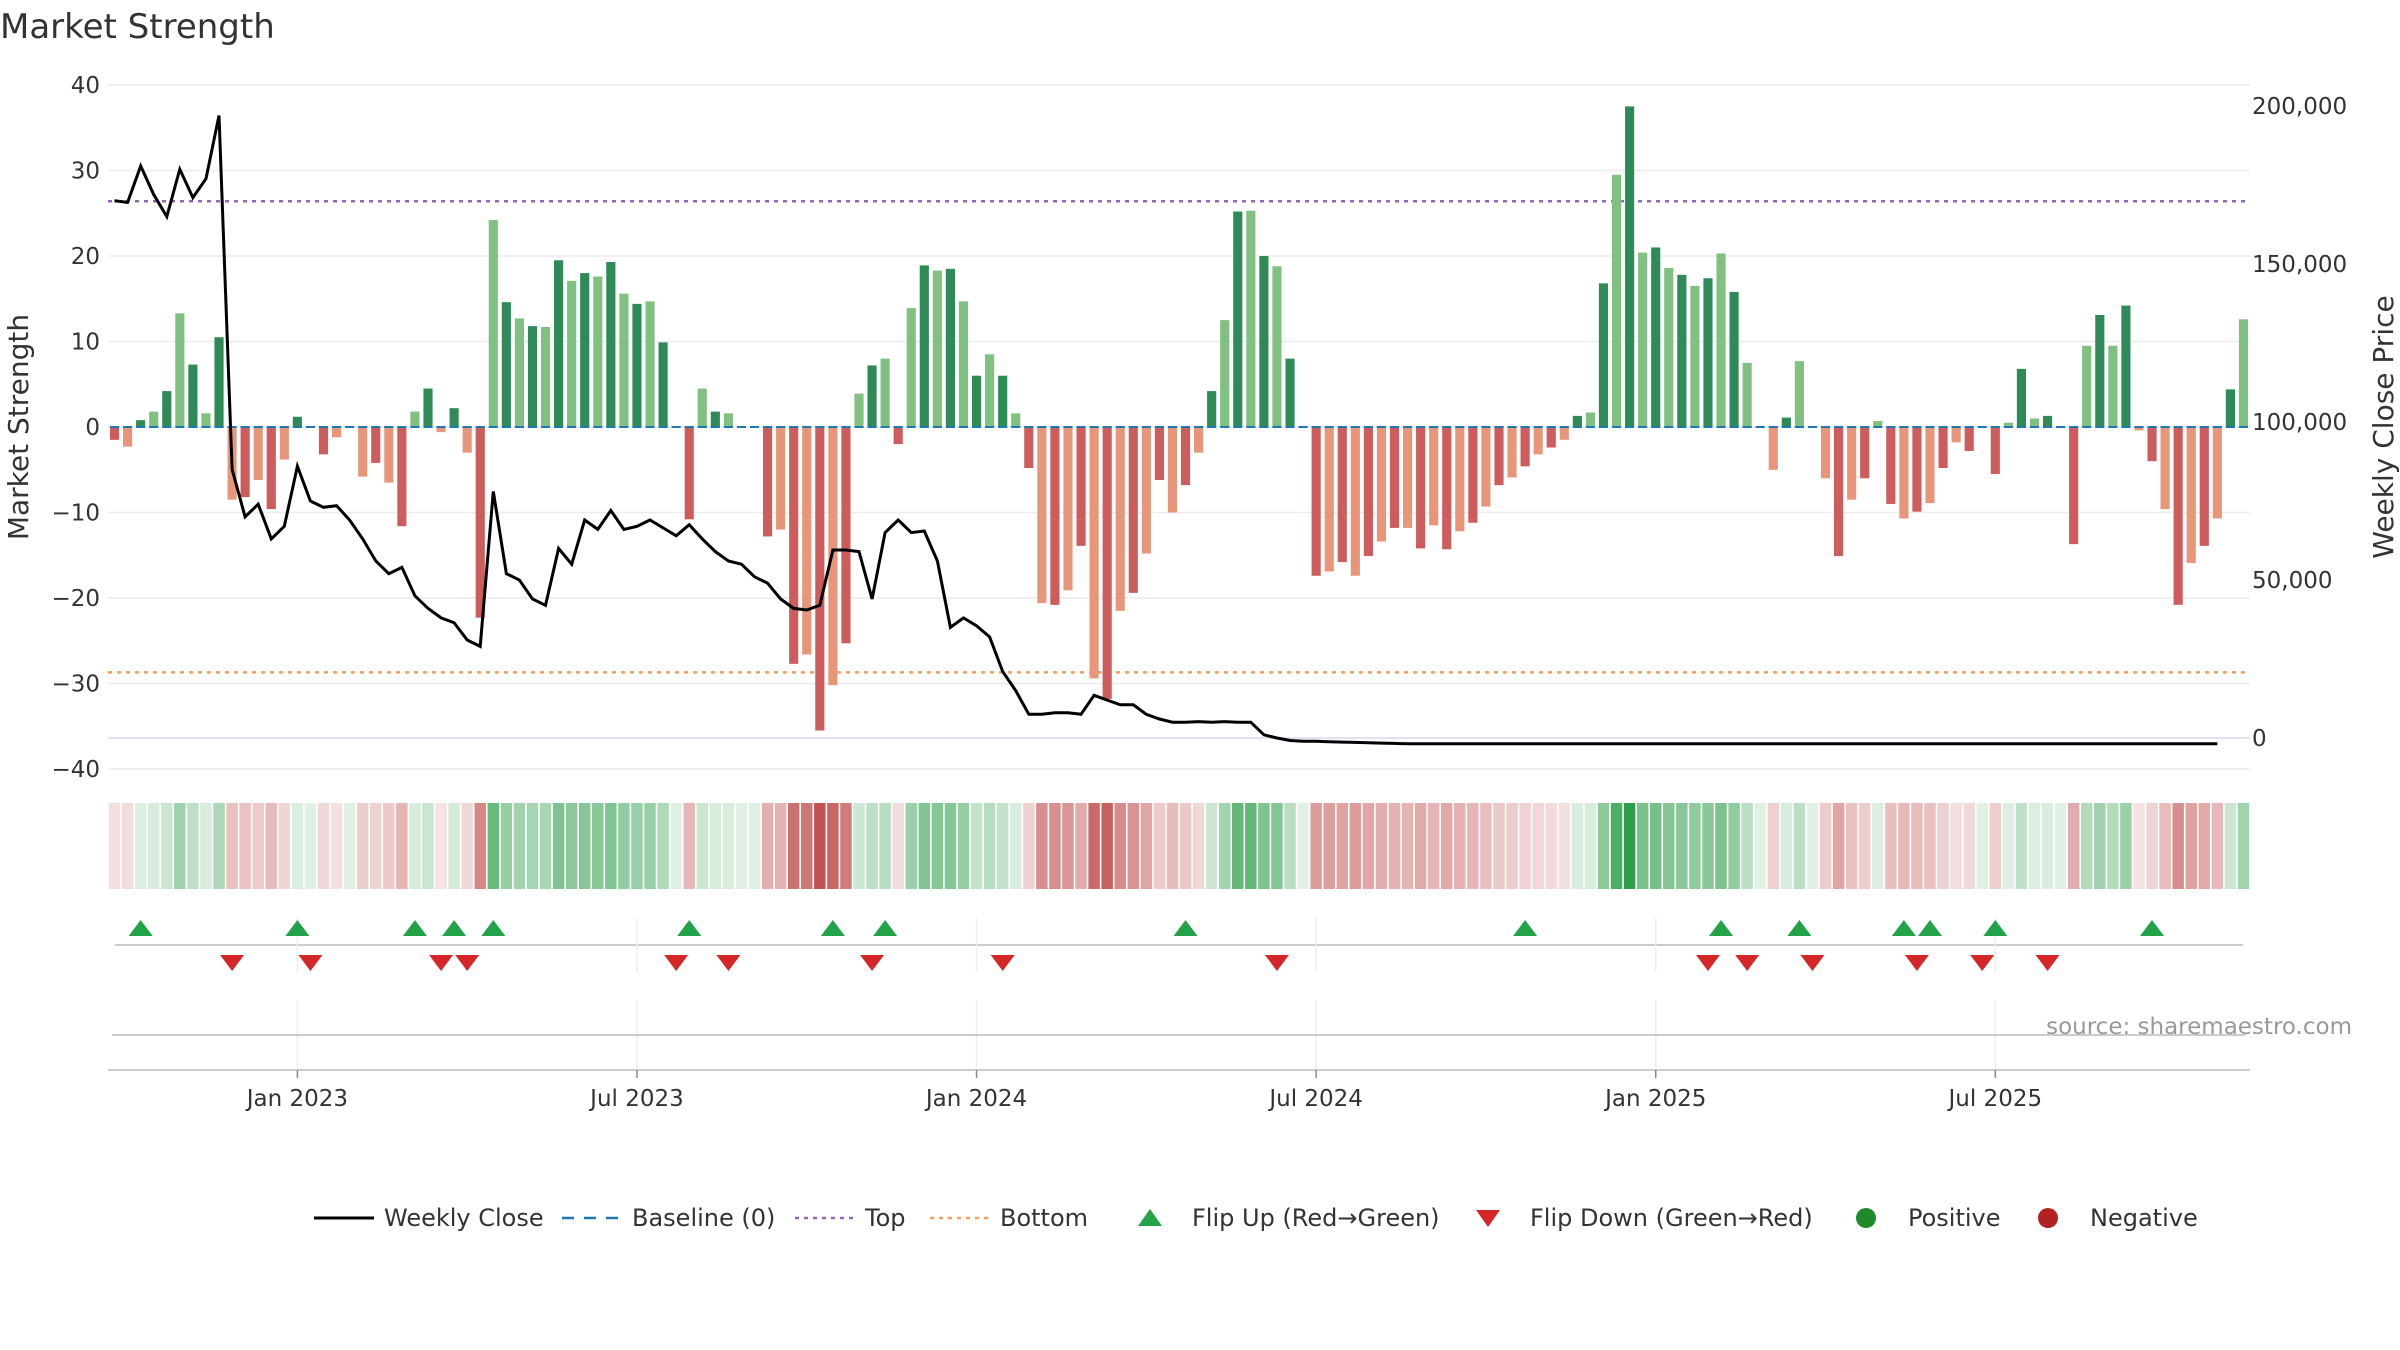 Image resolution: width=2400 pixels, height=1350 pixels. I want to click on legend-item: Bottom, so click(1009, 1218).